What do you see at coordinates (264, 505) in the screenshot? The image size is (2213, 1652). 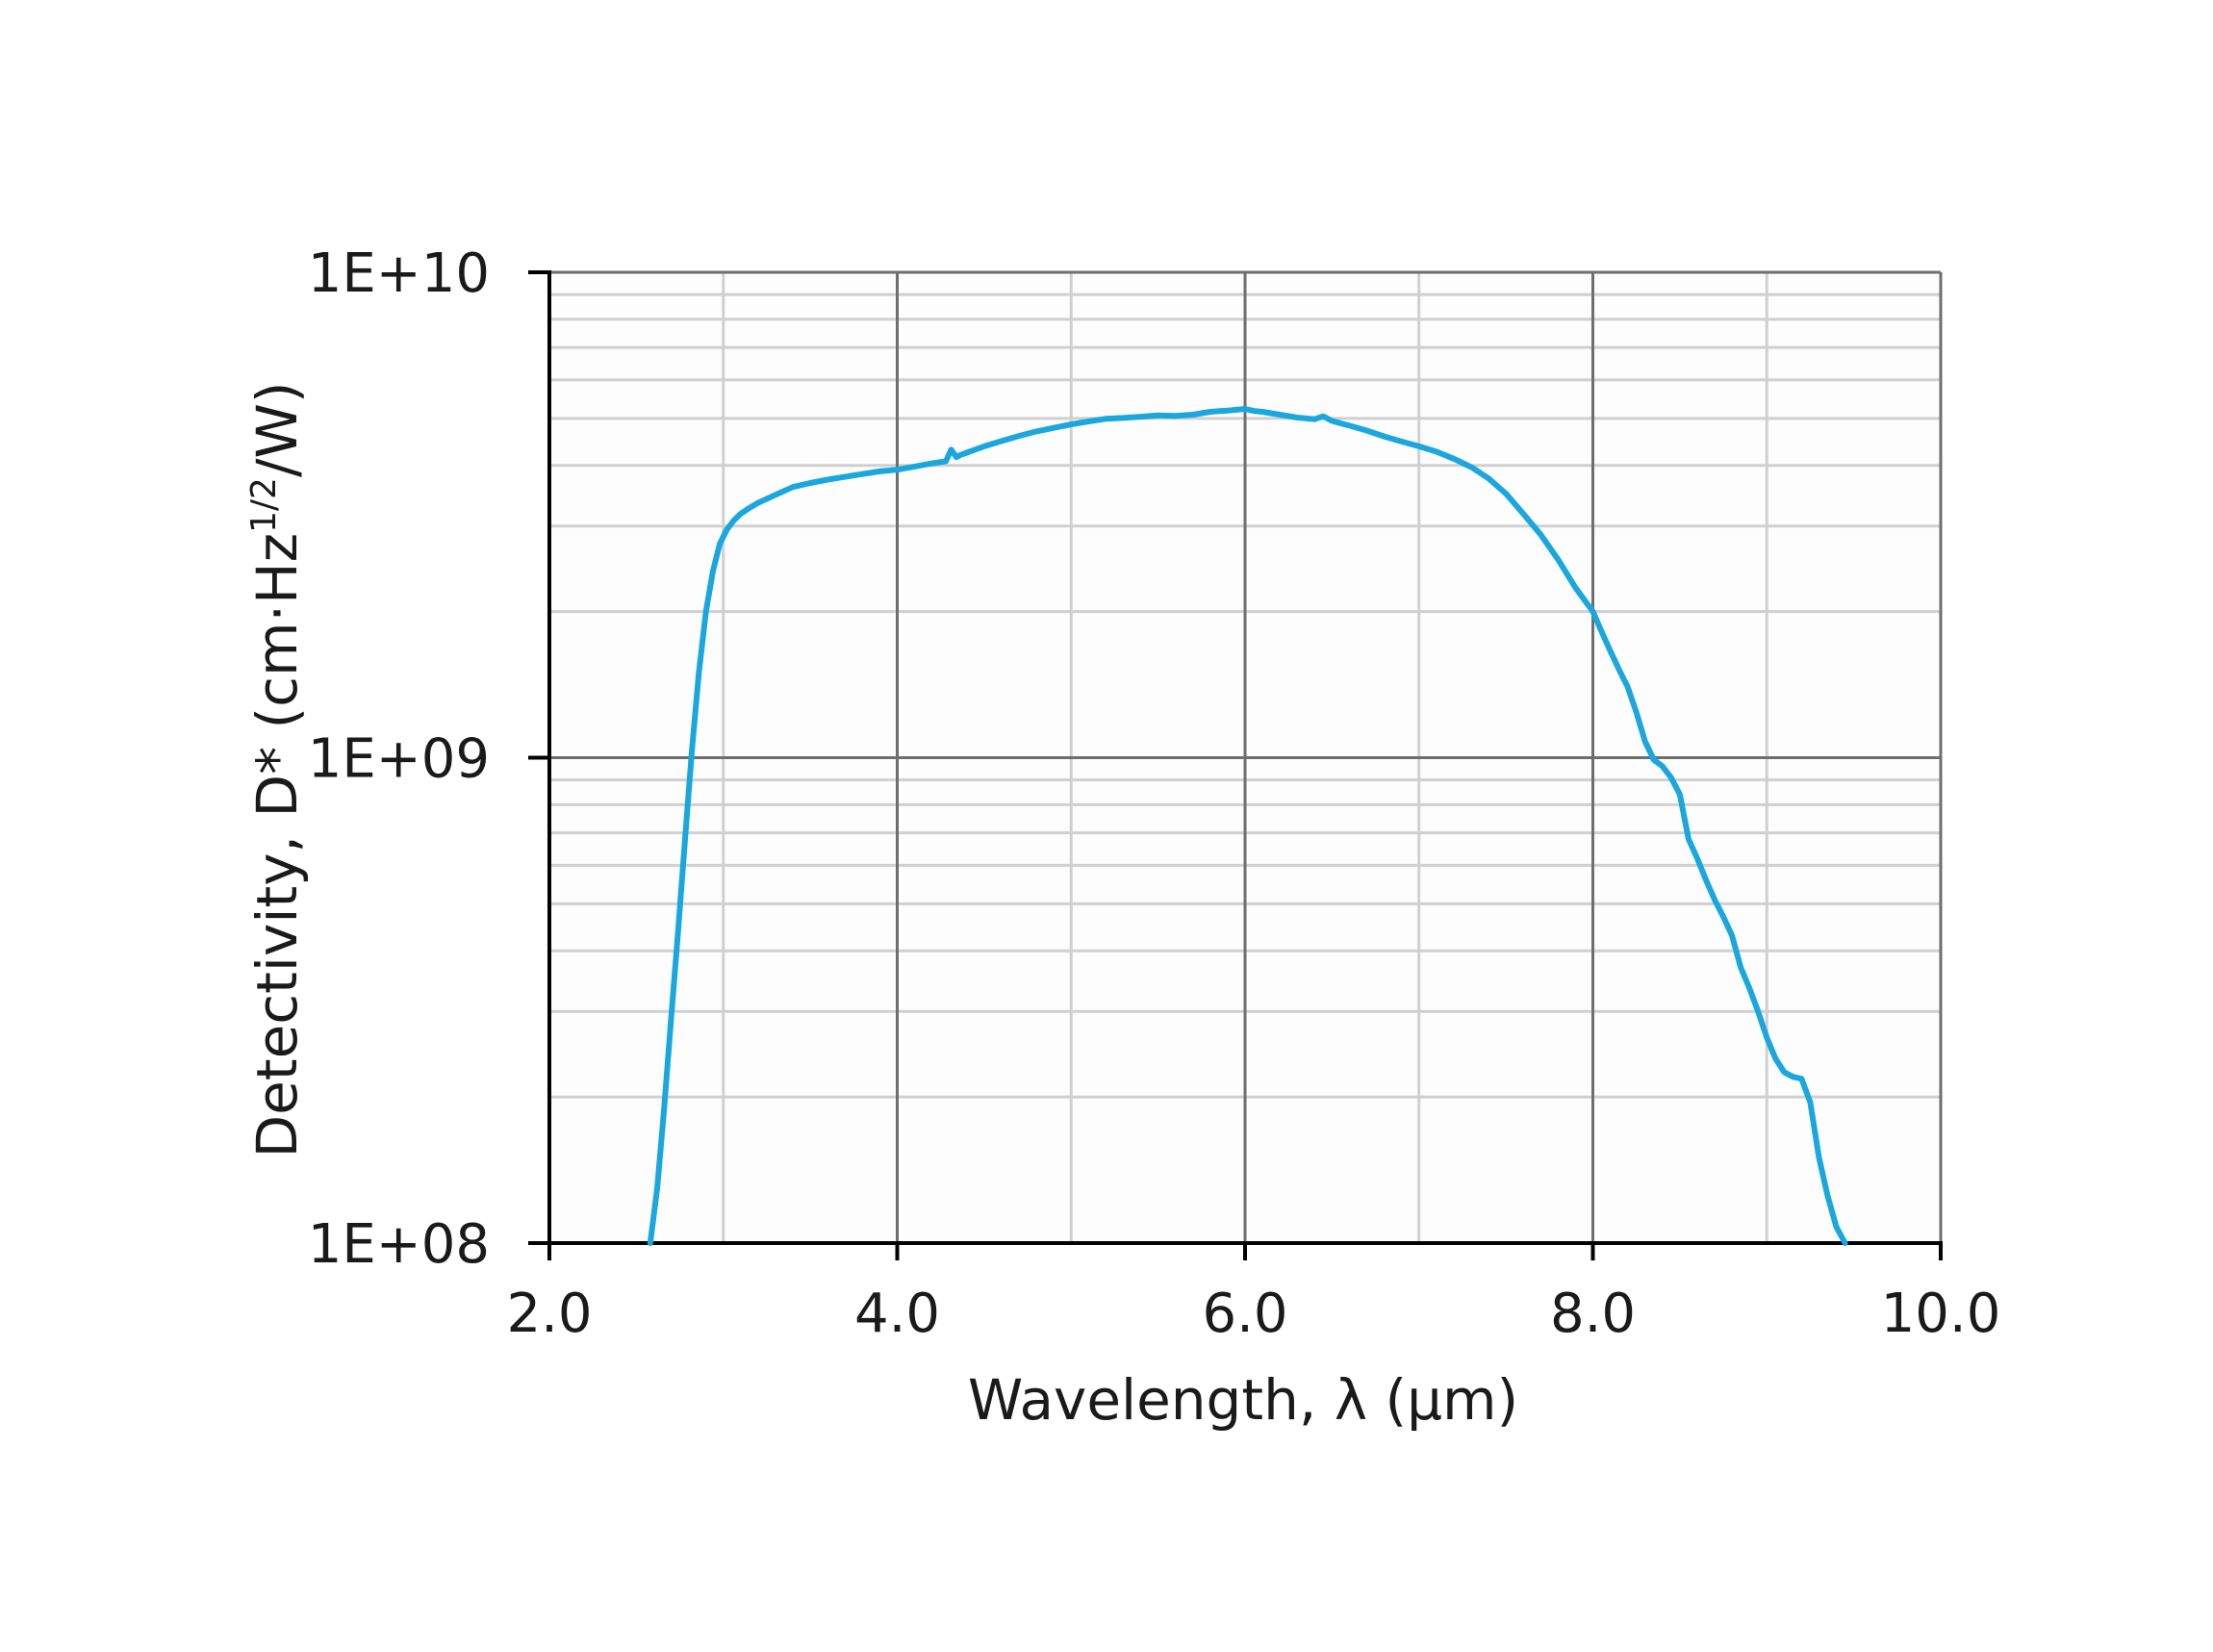 I see `y-axis-title-superscript: 1/2` at bounding box center [264, 505].